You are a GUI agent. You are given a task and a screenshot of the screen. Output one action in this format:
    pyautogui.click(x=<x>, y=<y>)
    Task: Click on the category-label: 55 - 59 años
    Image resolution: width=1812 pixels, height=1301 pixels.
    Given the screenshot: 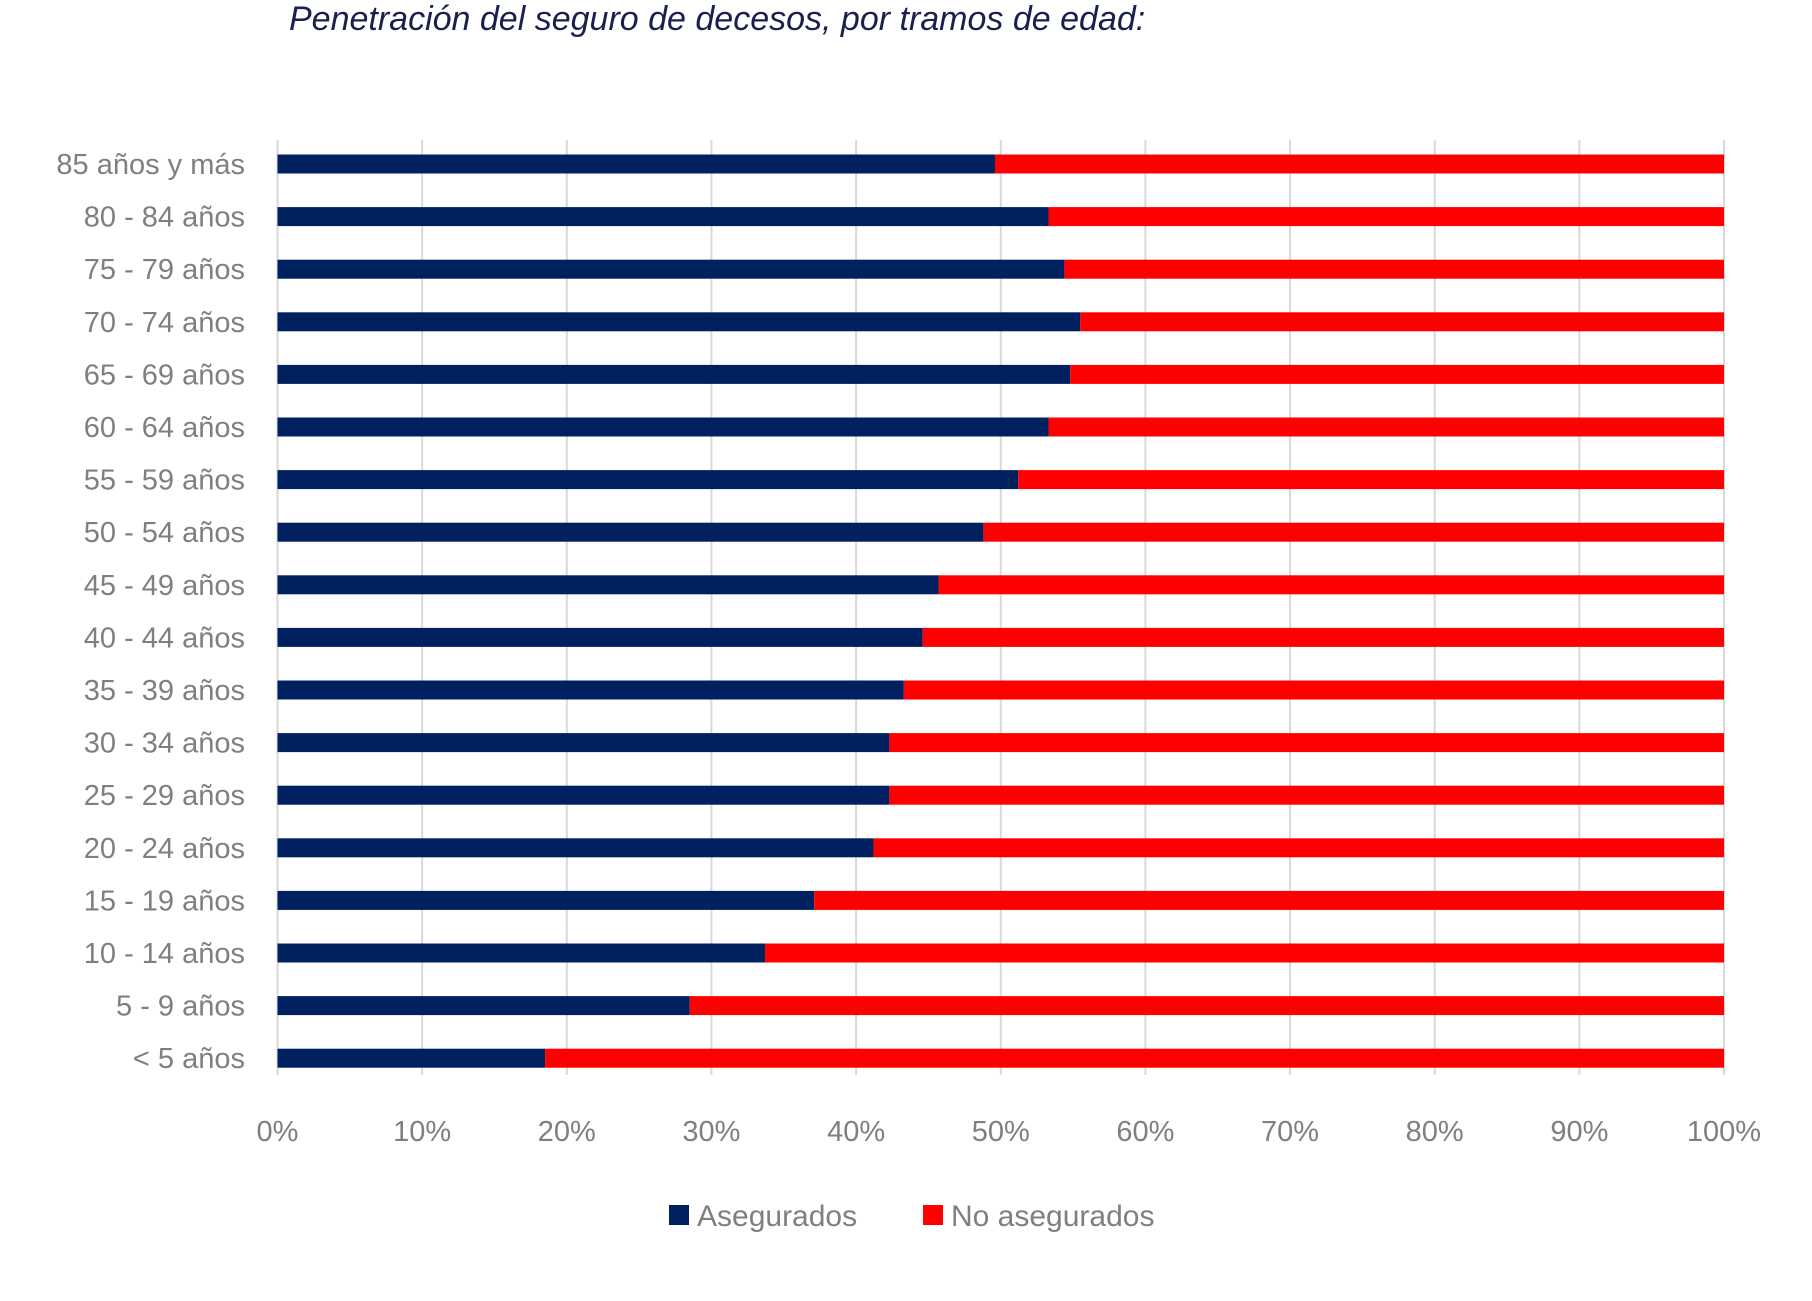 What is the action you would take?
    pyautogui.click(x=164, y=481)
    